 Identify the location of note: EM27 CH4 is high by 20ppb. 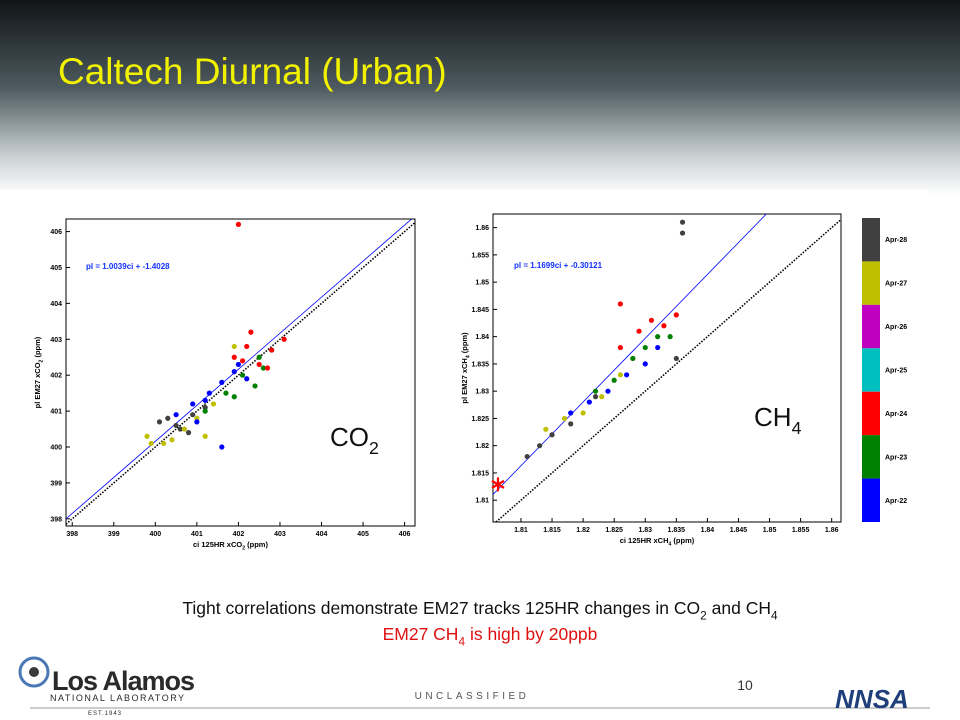
(490, 636).